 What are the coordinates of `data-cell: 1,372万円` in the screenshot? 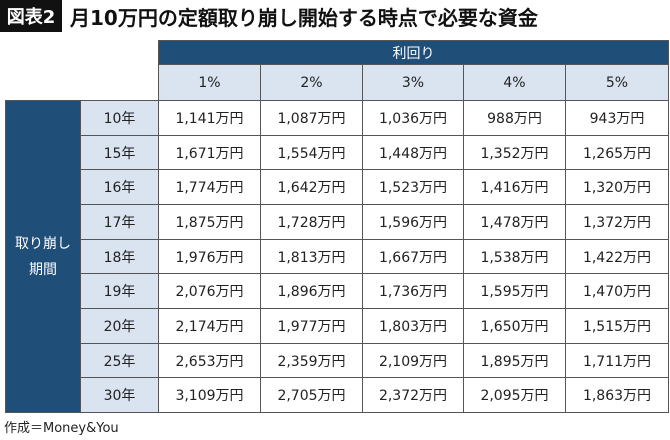 It's located at (617, 222).